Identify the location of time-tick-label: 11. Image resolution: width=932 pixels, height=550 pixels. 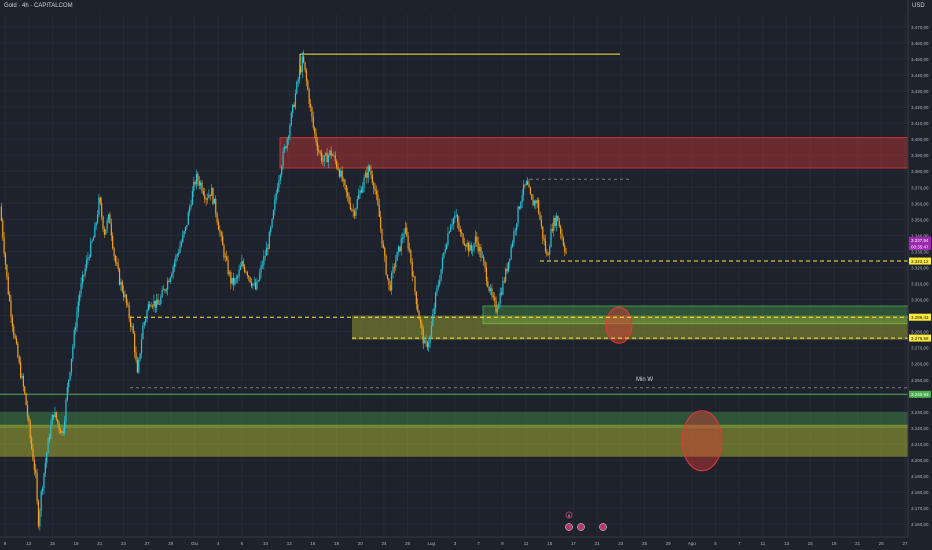
(763, 543).